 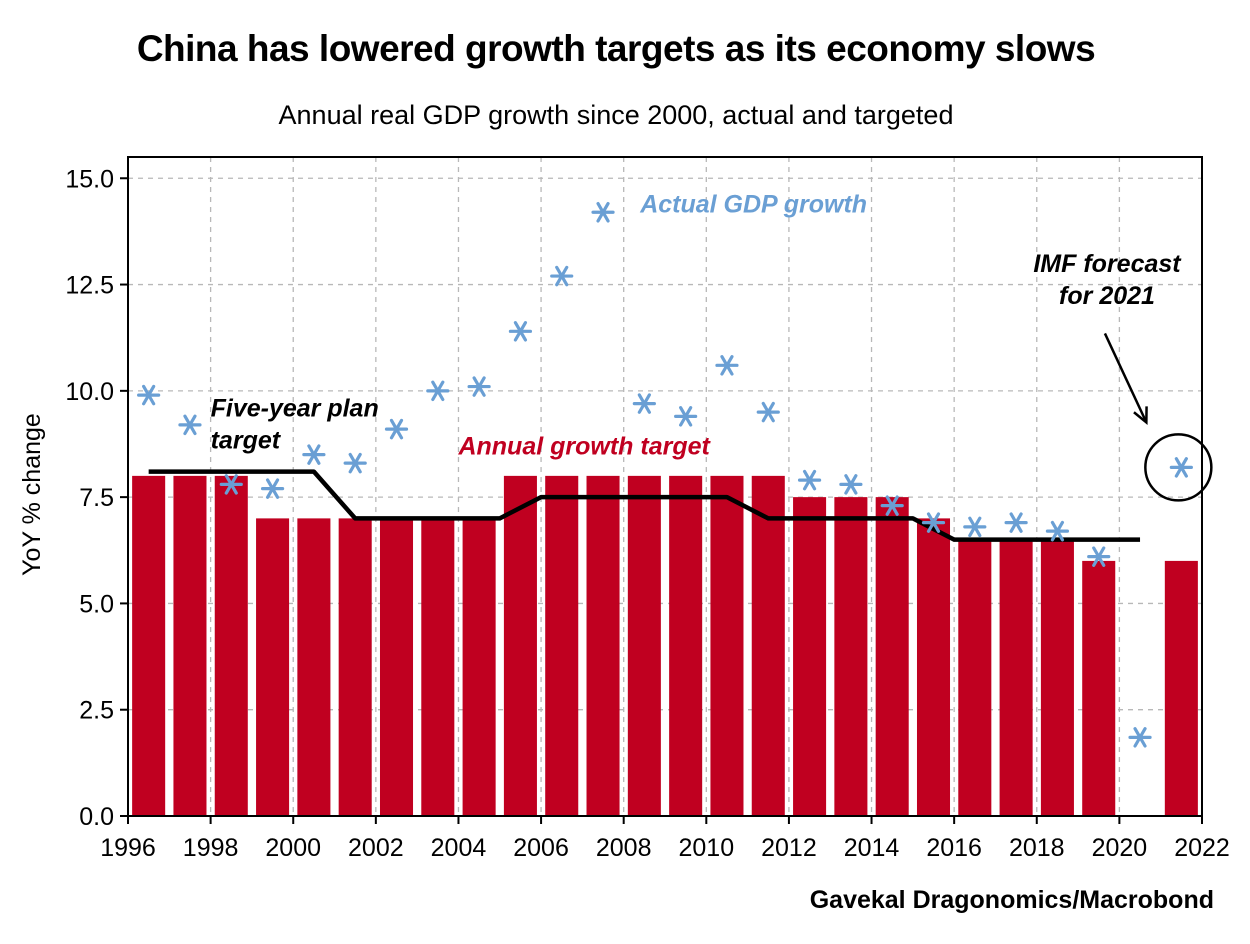 I want to click on plan-target-series, so click(x=644, y=505).